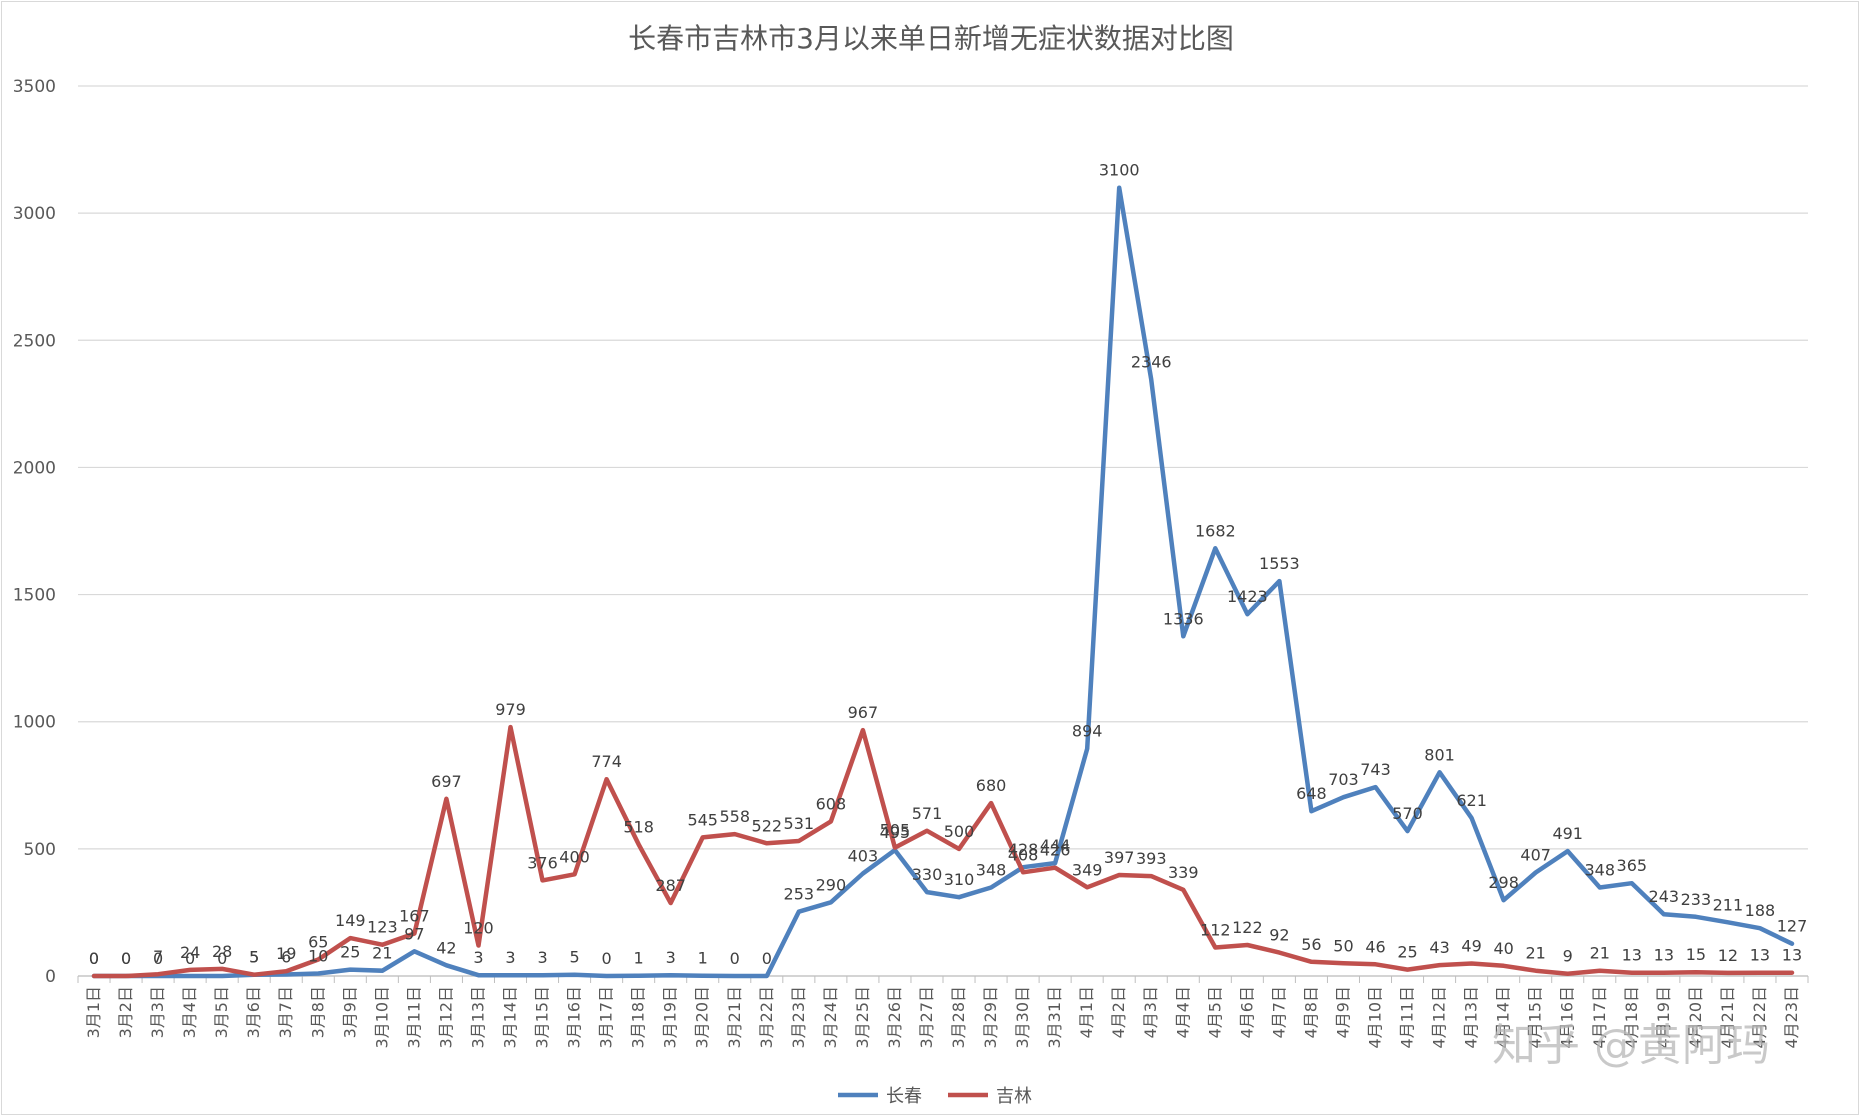 Image resolution: width=1862 pixels, height=1118 pixels. What do you see at coordinates (1599, 1017) in the screenshot?
I see `x-tick-label: 4月17日` at bounding box center [1599, 1017].